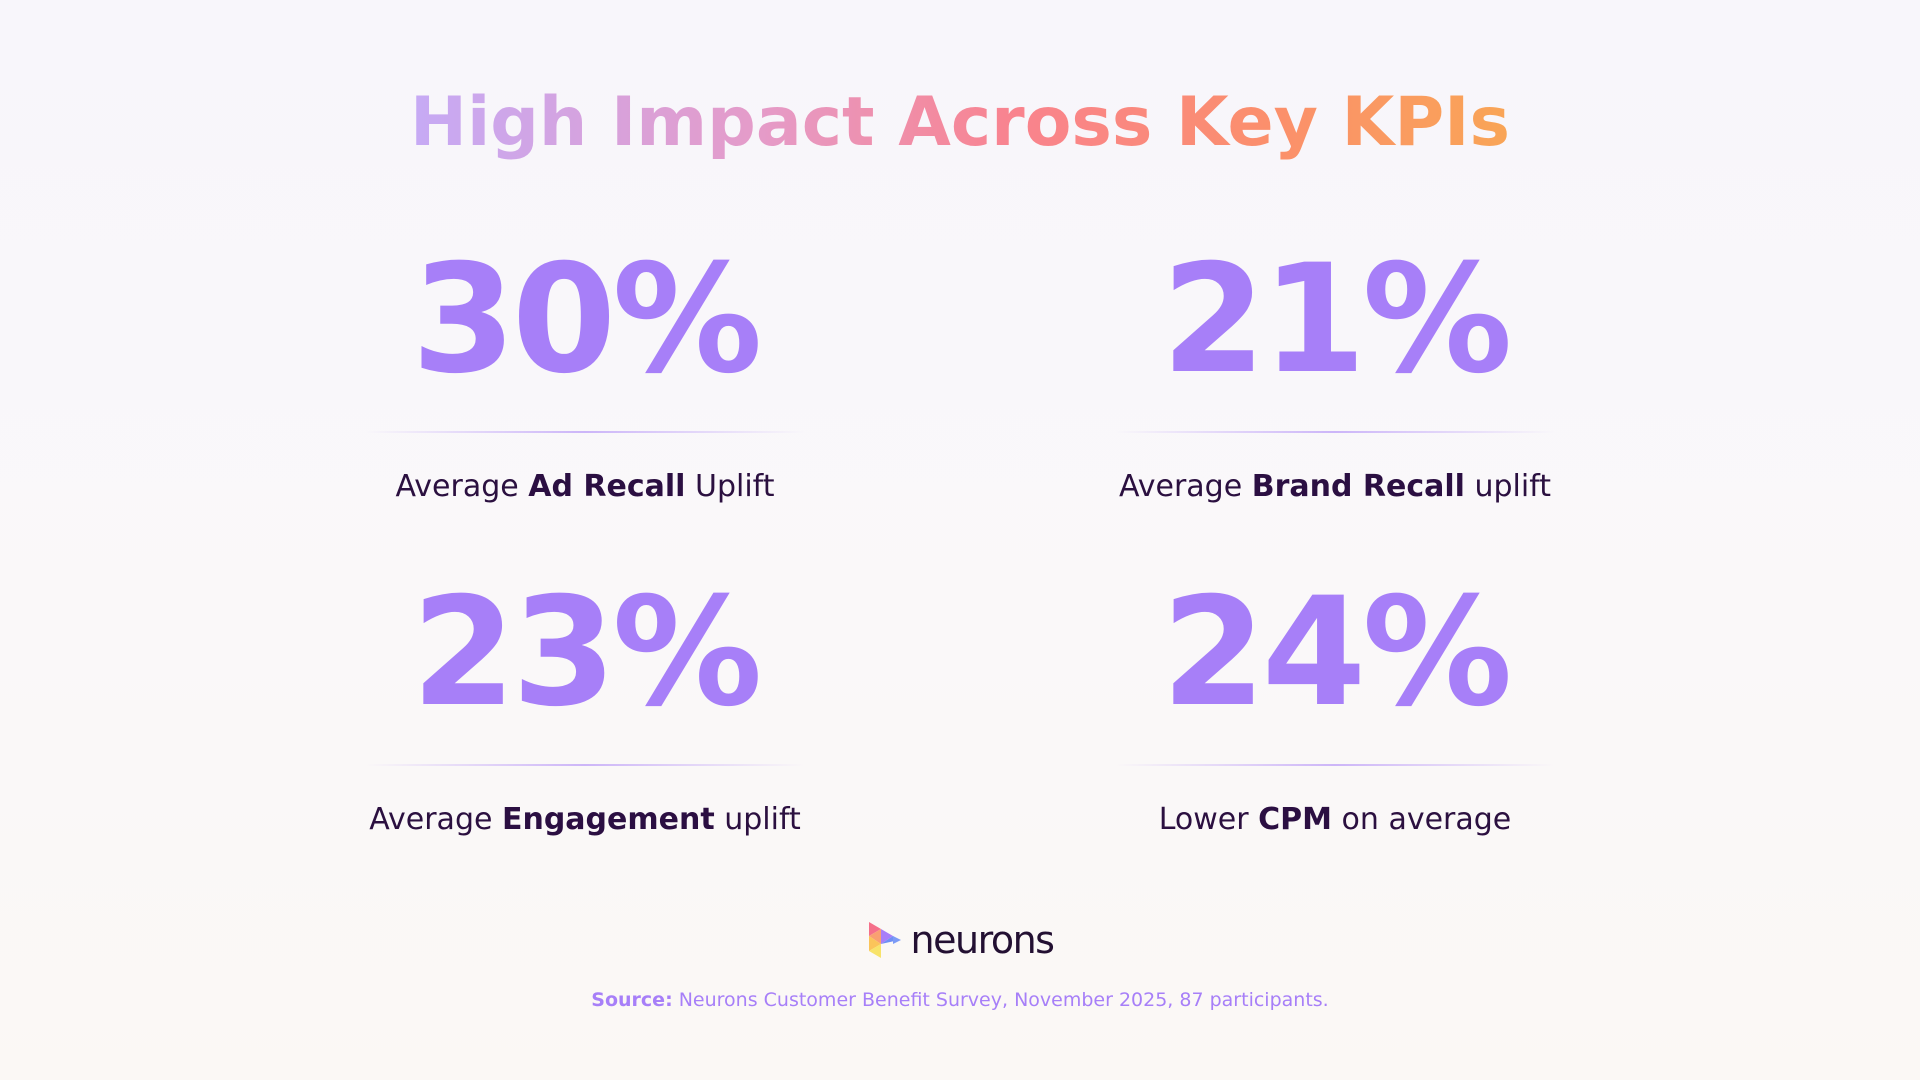  What do you see at coordinates (1422, 819) in the screenshot?
I see `stat-label-suffix: on average` at bounding box center [1422, 819].